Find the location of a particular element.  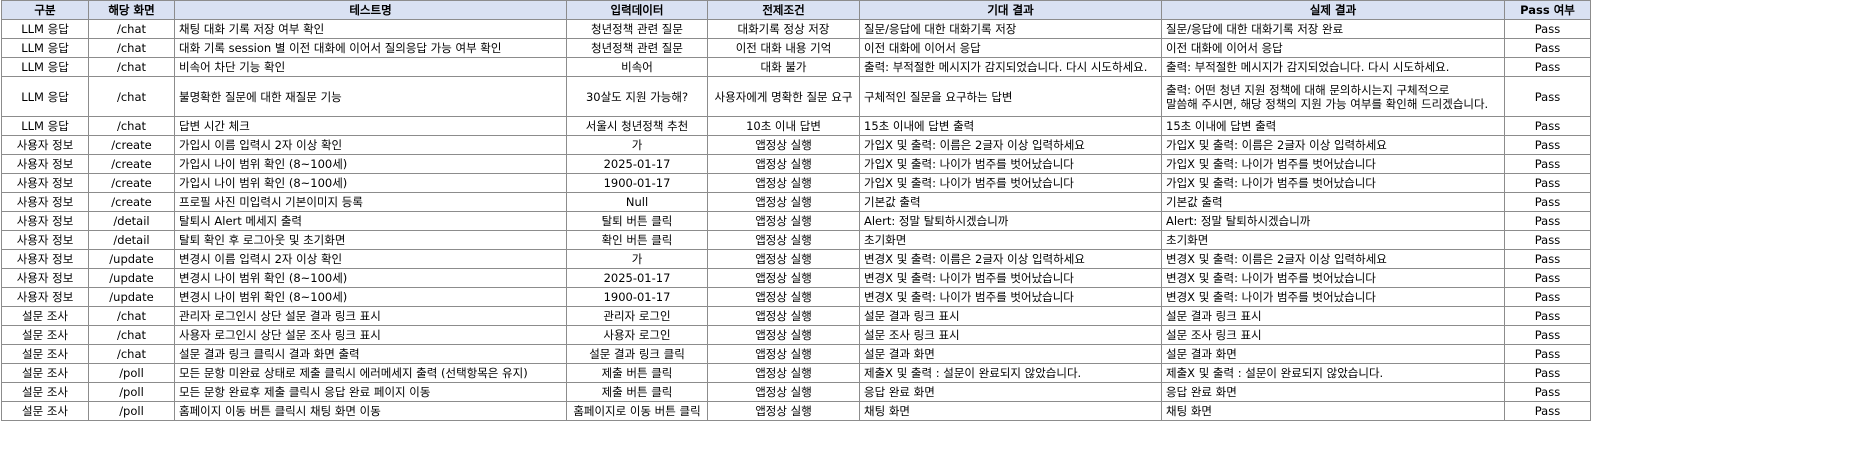

input-data-cell: 홈페이지로 이동 버튼 클릭 is located at coordinates (637, 411).